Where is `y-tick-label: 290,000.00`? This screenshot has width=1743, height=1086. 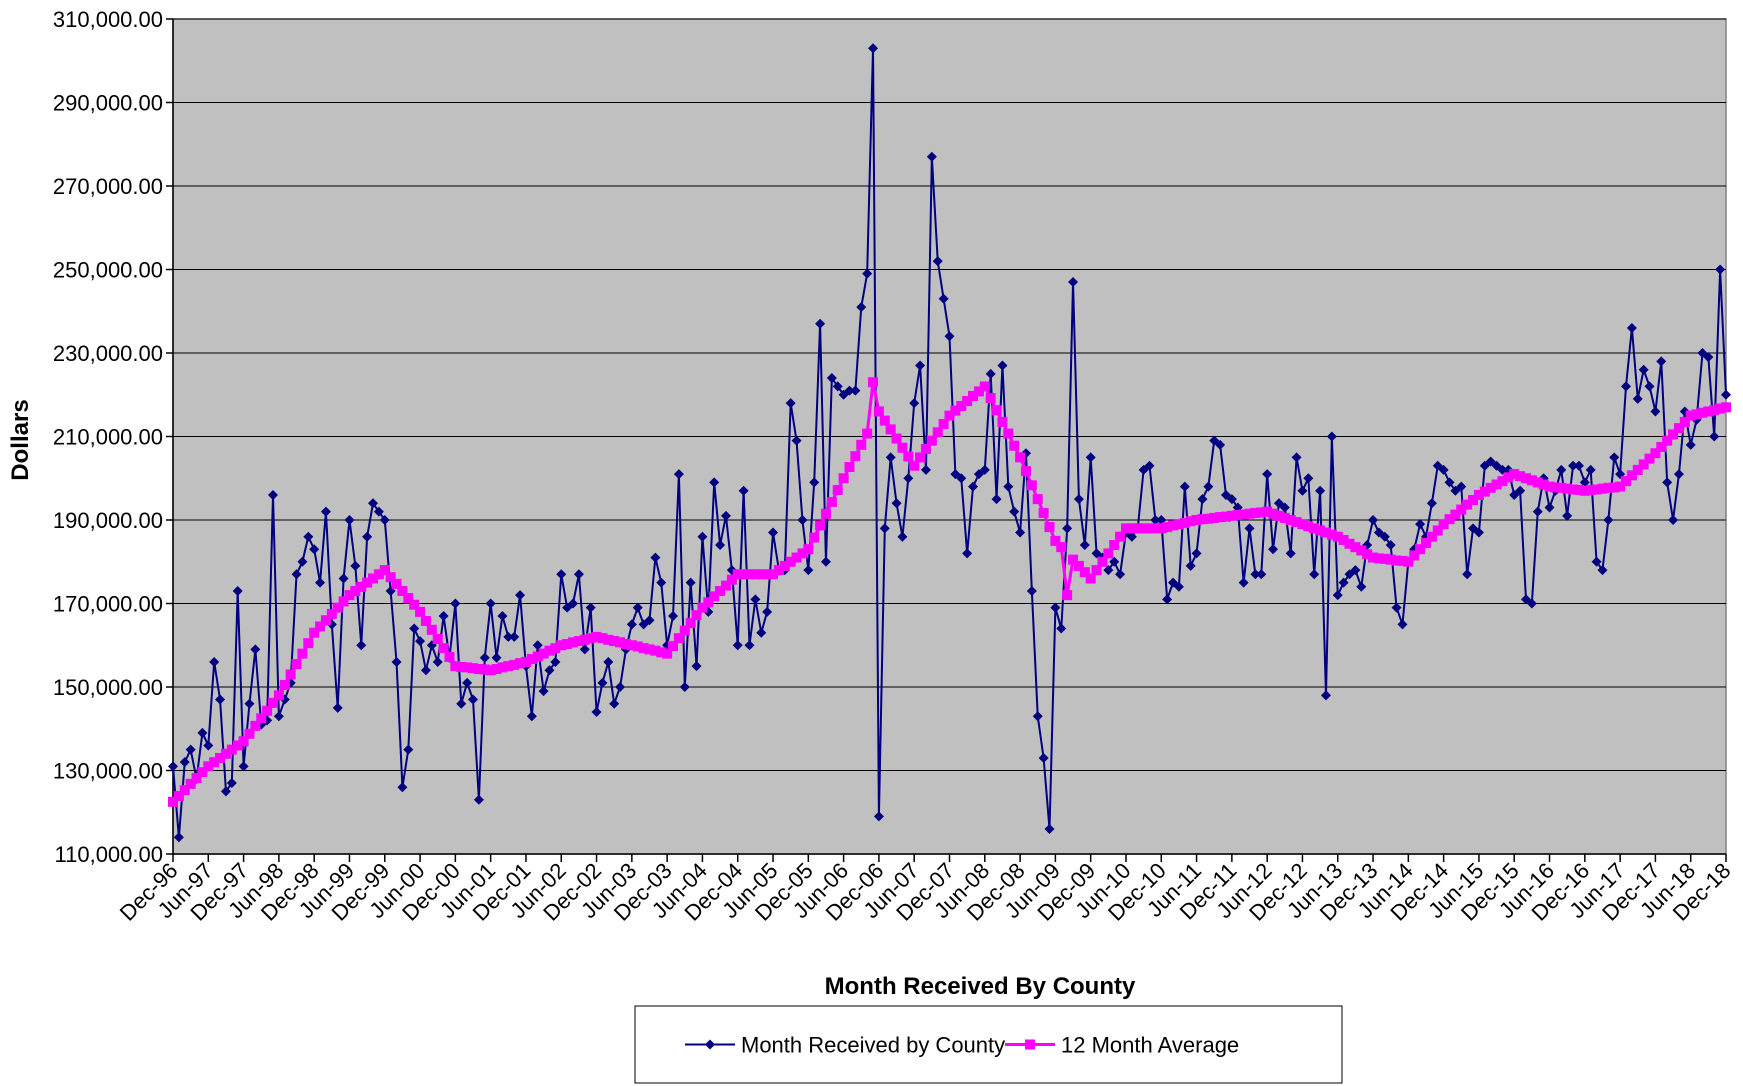 y-tick-label: 290,000.00 is located at coordinates (108, 103).